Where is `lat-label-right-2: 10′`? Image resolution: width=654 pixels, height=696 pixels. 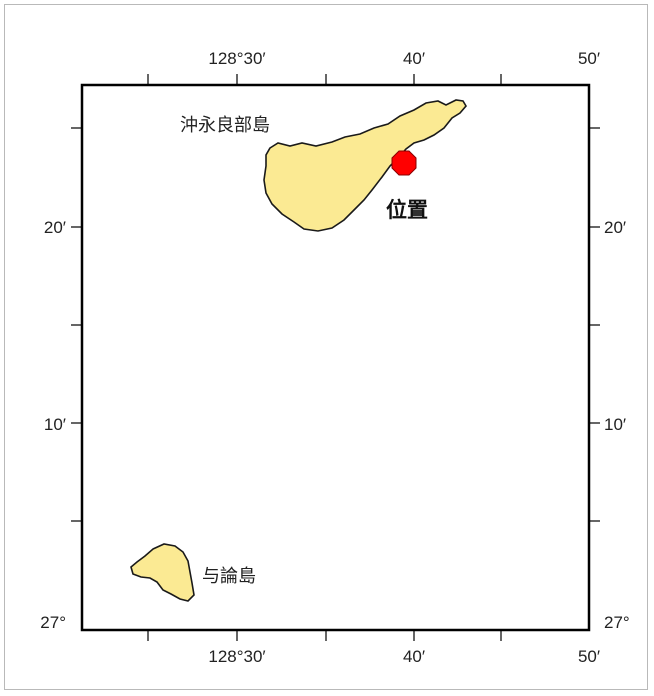
lat-label-right-2: 10′ is located at coordinates (615, 424).